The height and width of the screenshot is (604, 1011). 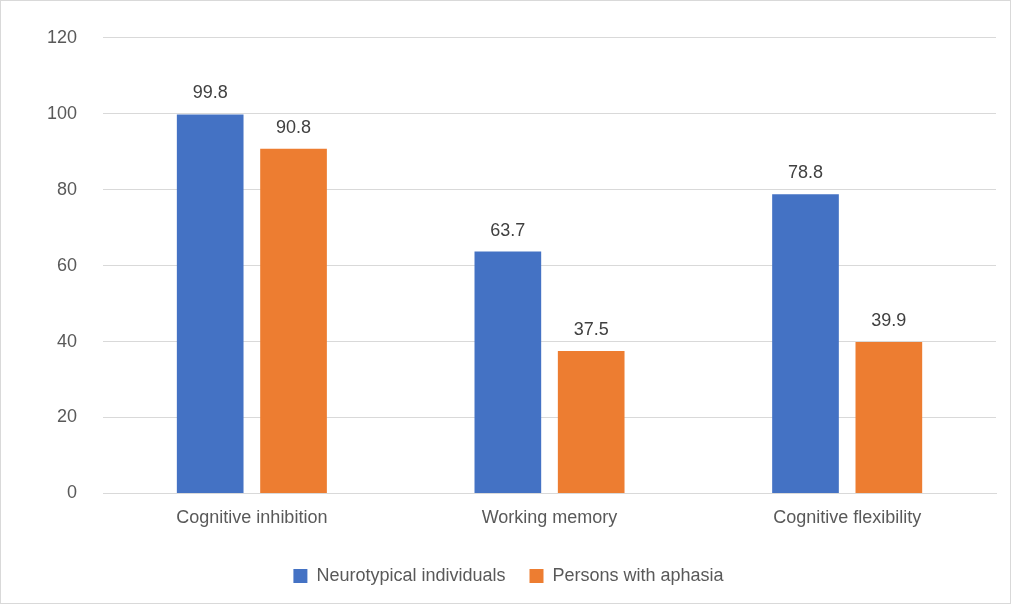 What do you see at coordinates (67, 340) in the screenshot?
I see `y-tick-label: 40` at bounding box center [67, 340].